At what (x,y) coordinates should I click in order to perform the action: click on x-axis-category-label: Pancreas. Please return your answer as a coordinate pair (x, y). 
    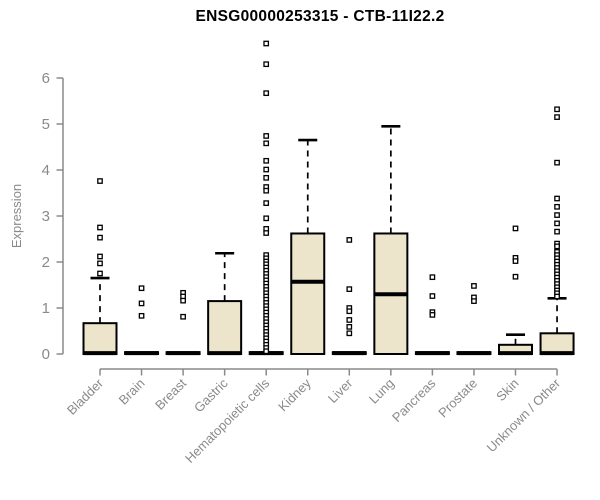
    Looking at the image, I should click on (414, 400).